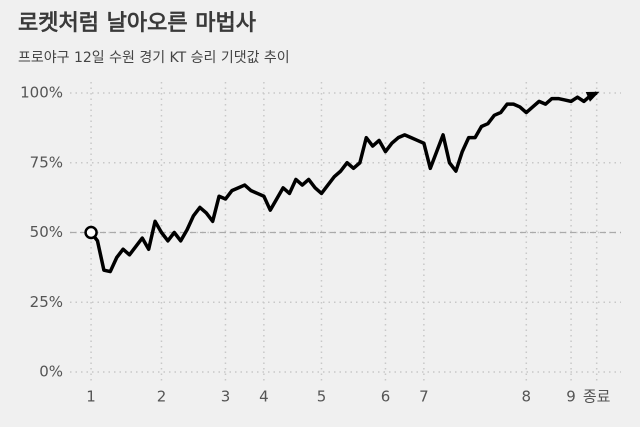  I want to click on chart-subtitle: 프로야구 12일 수원 경기 KT 승리 기댓값 추이, so click(154, 58).